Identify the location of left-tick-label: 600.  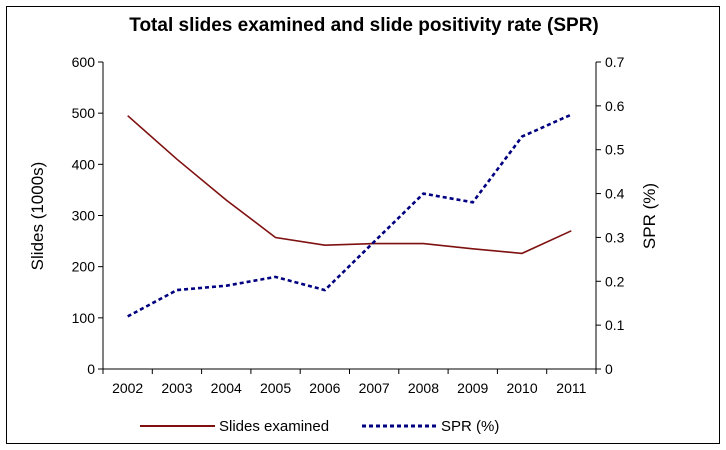
(84, 62).